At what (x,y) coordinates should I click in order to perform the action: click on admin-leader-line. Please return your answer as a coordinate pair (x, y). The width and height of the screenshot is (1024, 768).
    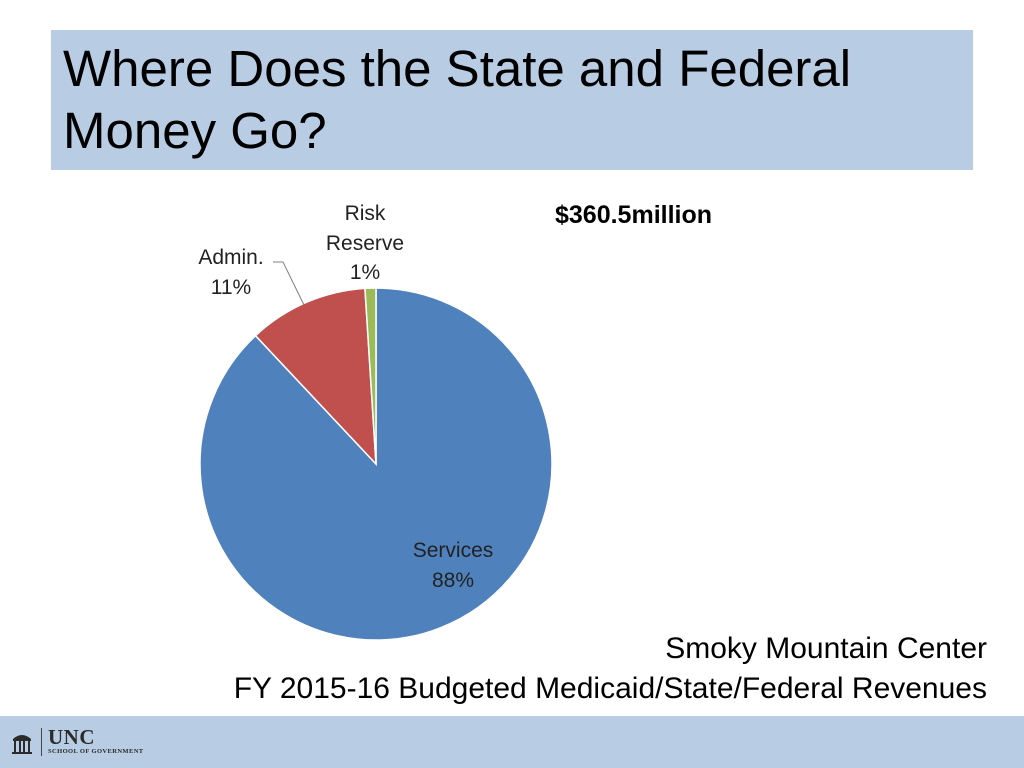
    Looking at the image, I should click on (289, 283).